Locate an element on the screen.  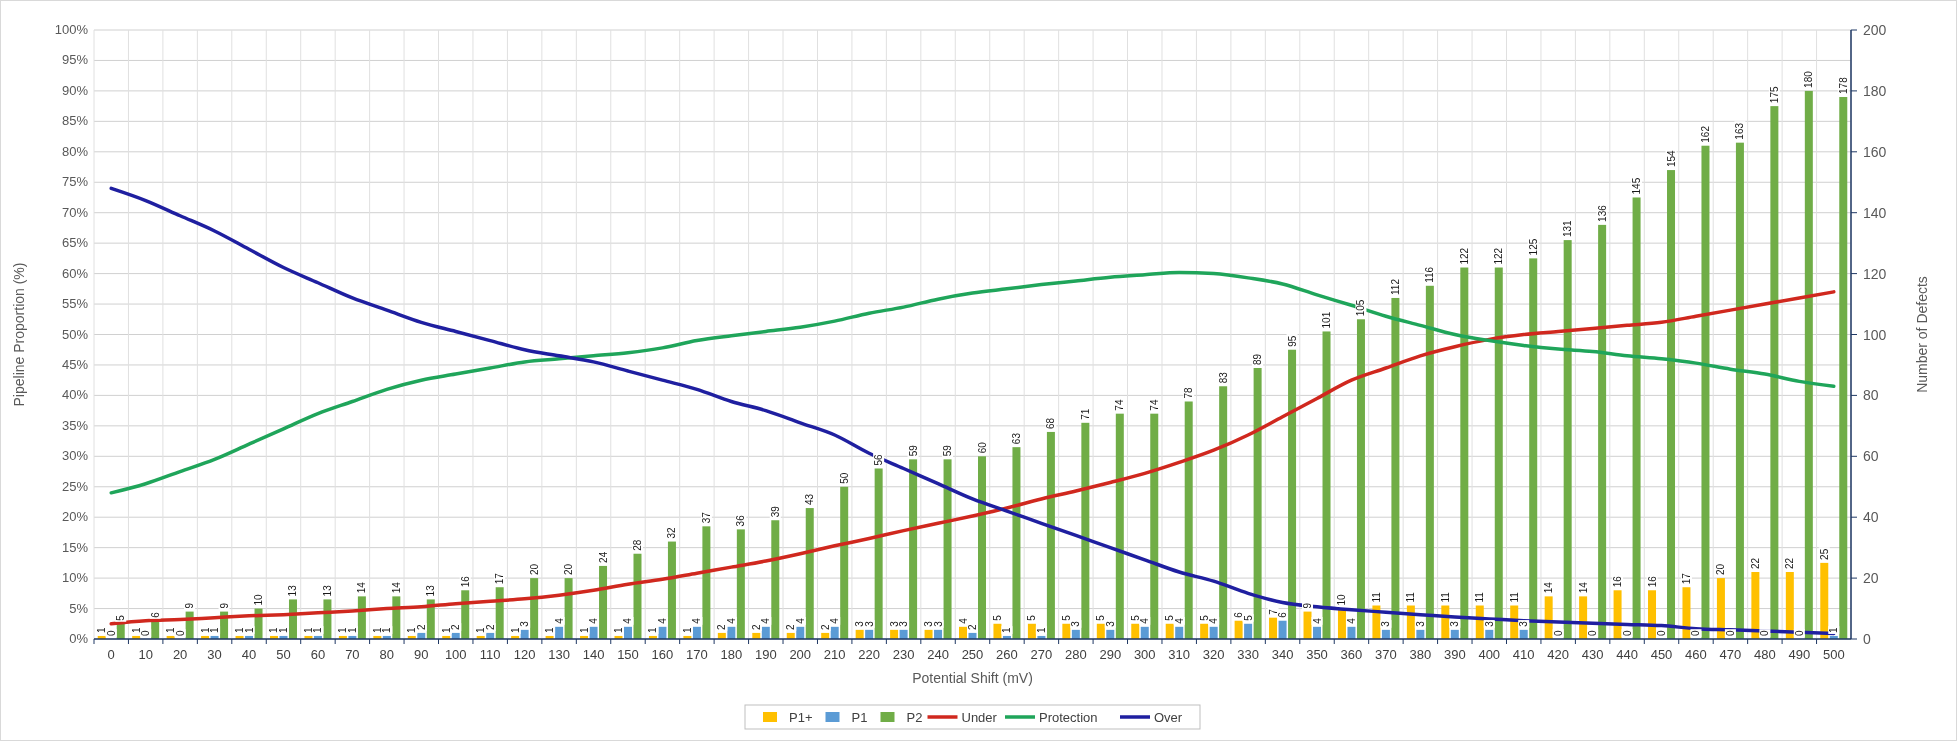
x-tick-label: 20 is located at coordinates (180, 654).